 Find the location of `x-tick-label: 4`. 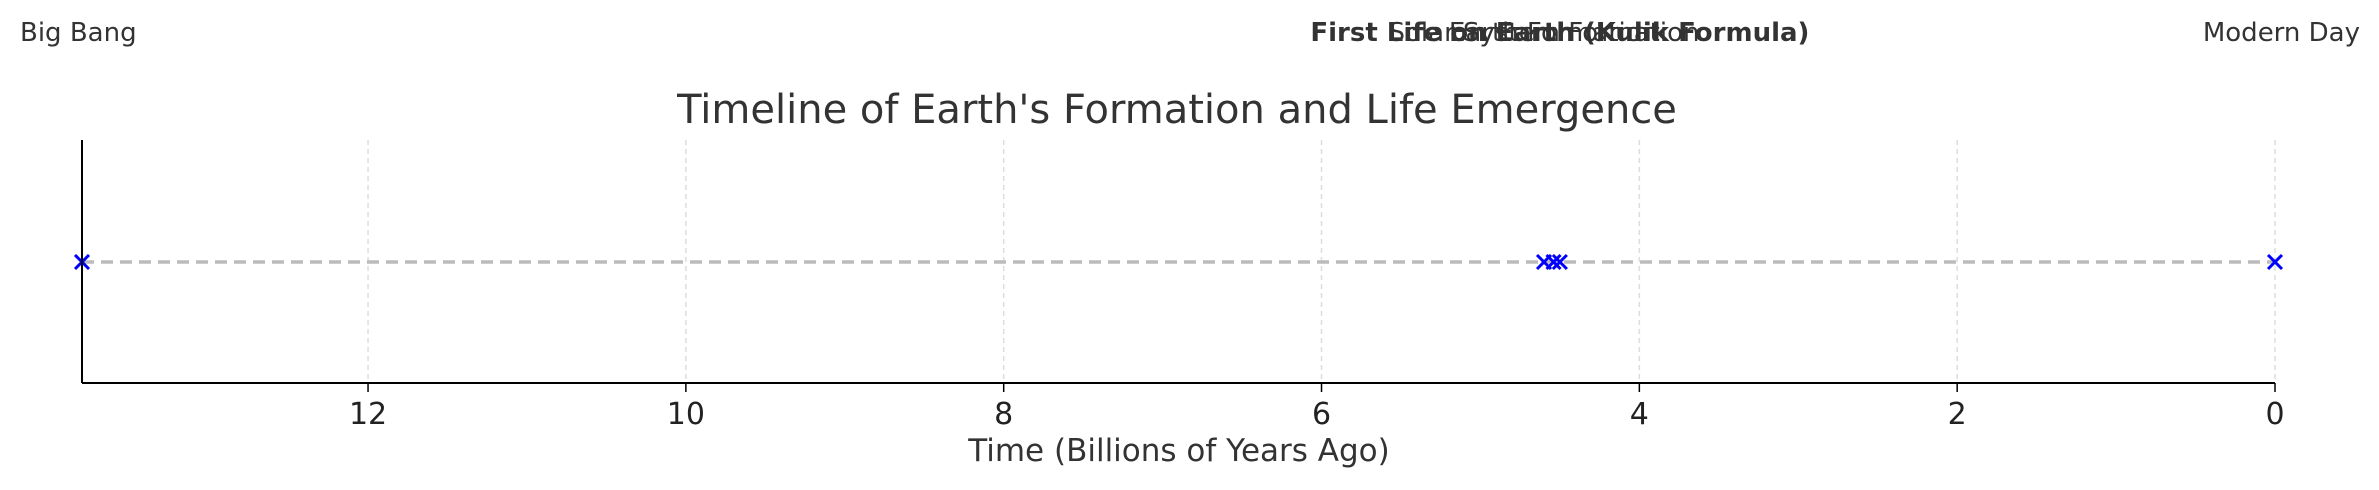

x-tick-label: 4 is located at coordinates (1639, 414).